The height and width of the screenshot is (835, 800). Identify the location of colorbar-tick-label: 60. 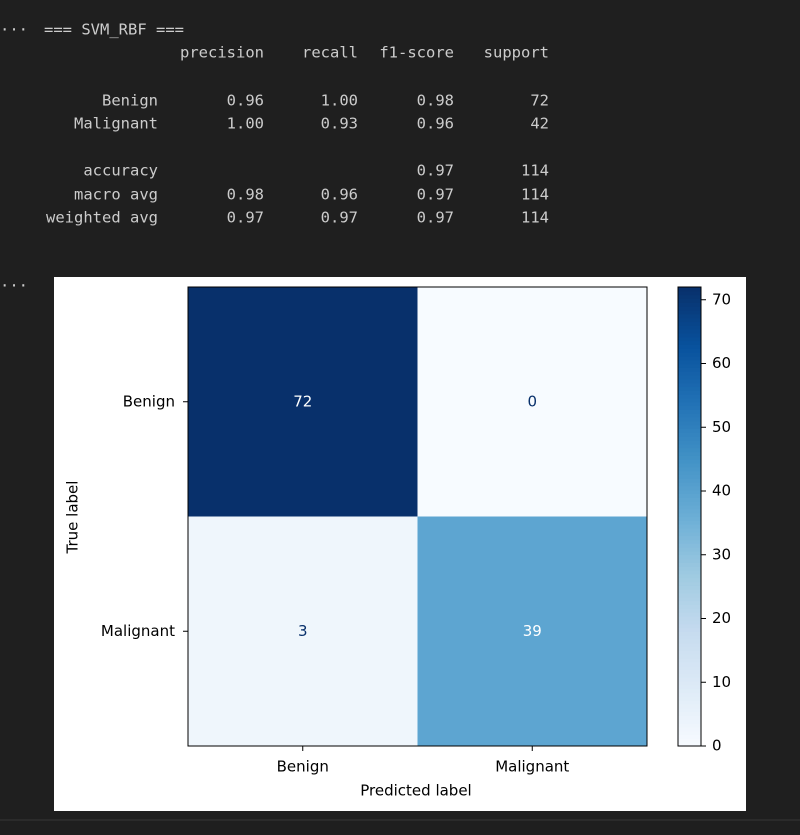
(721, 363).